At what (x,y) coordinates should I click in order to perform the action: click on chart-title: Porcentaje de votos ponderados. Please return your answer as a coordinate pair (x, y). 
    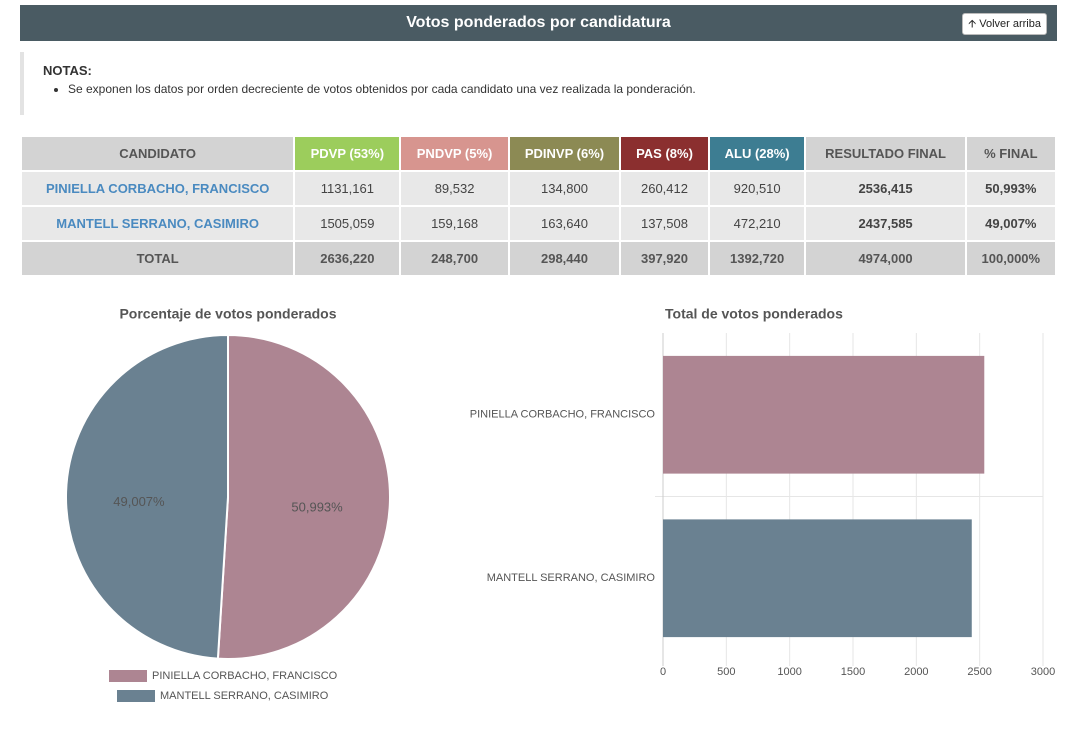
    Looking at the image, I should click on (227, 314).